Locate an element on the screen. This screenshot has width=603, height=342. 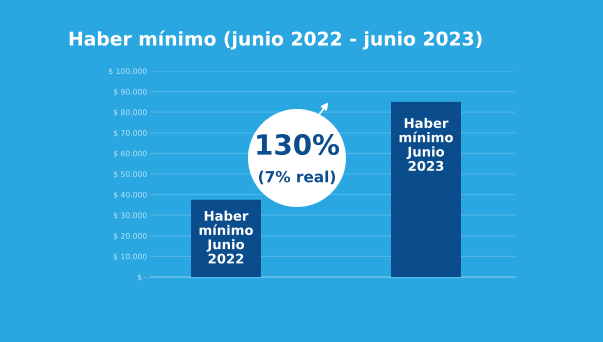
x-tick-label: Haber mínimo Junio 2022 is located at coordinates (226, 237).